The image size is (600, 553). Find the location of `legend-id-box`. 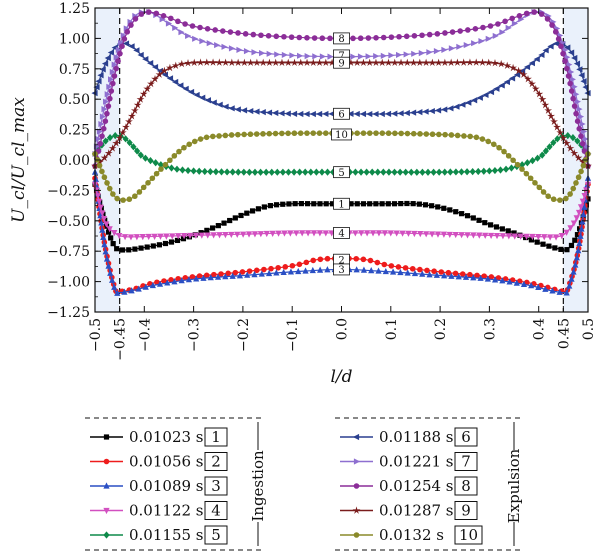

legend-id-box is located at coordinates (216, 510).